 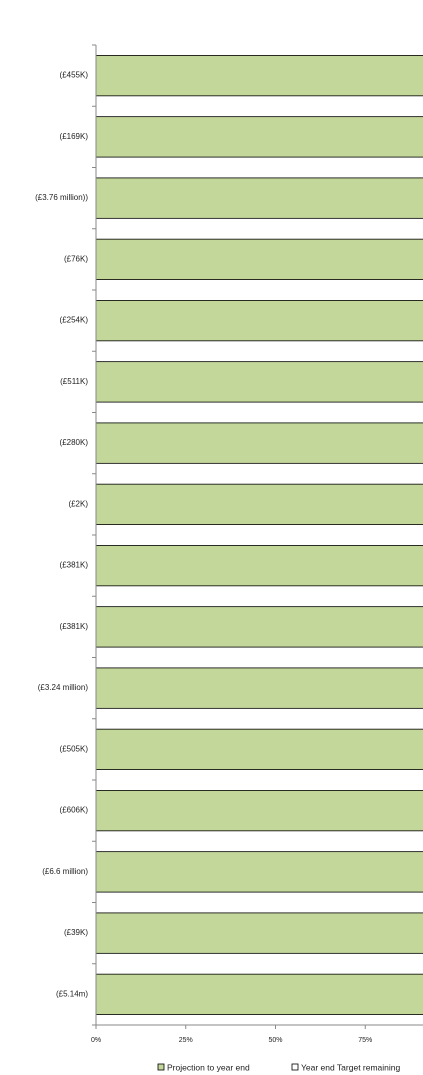 What do you see at coordinates (365, 1040) in the screenshot?
I see `x-tick-label: 75%` at bounding box center [365, 1040].